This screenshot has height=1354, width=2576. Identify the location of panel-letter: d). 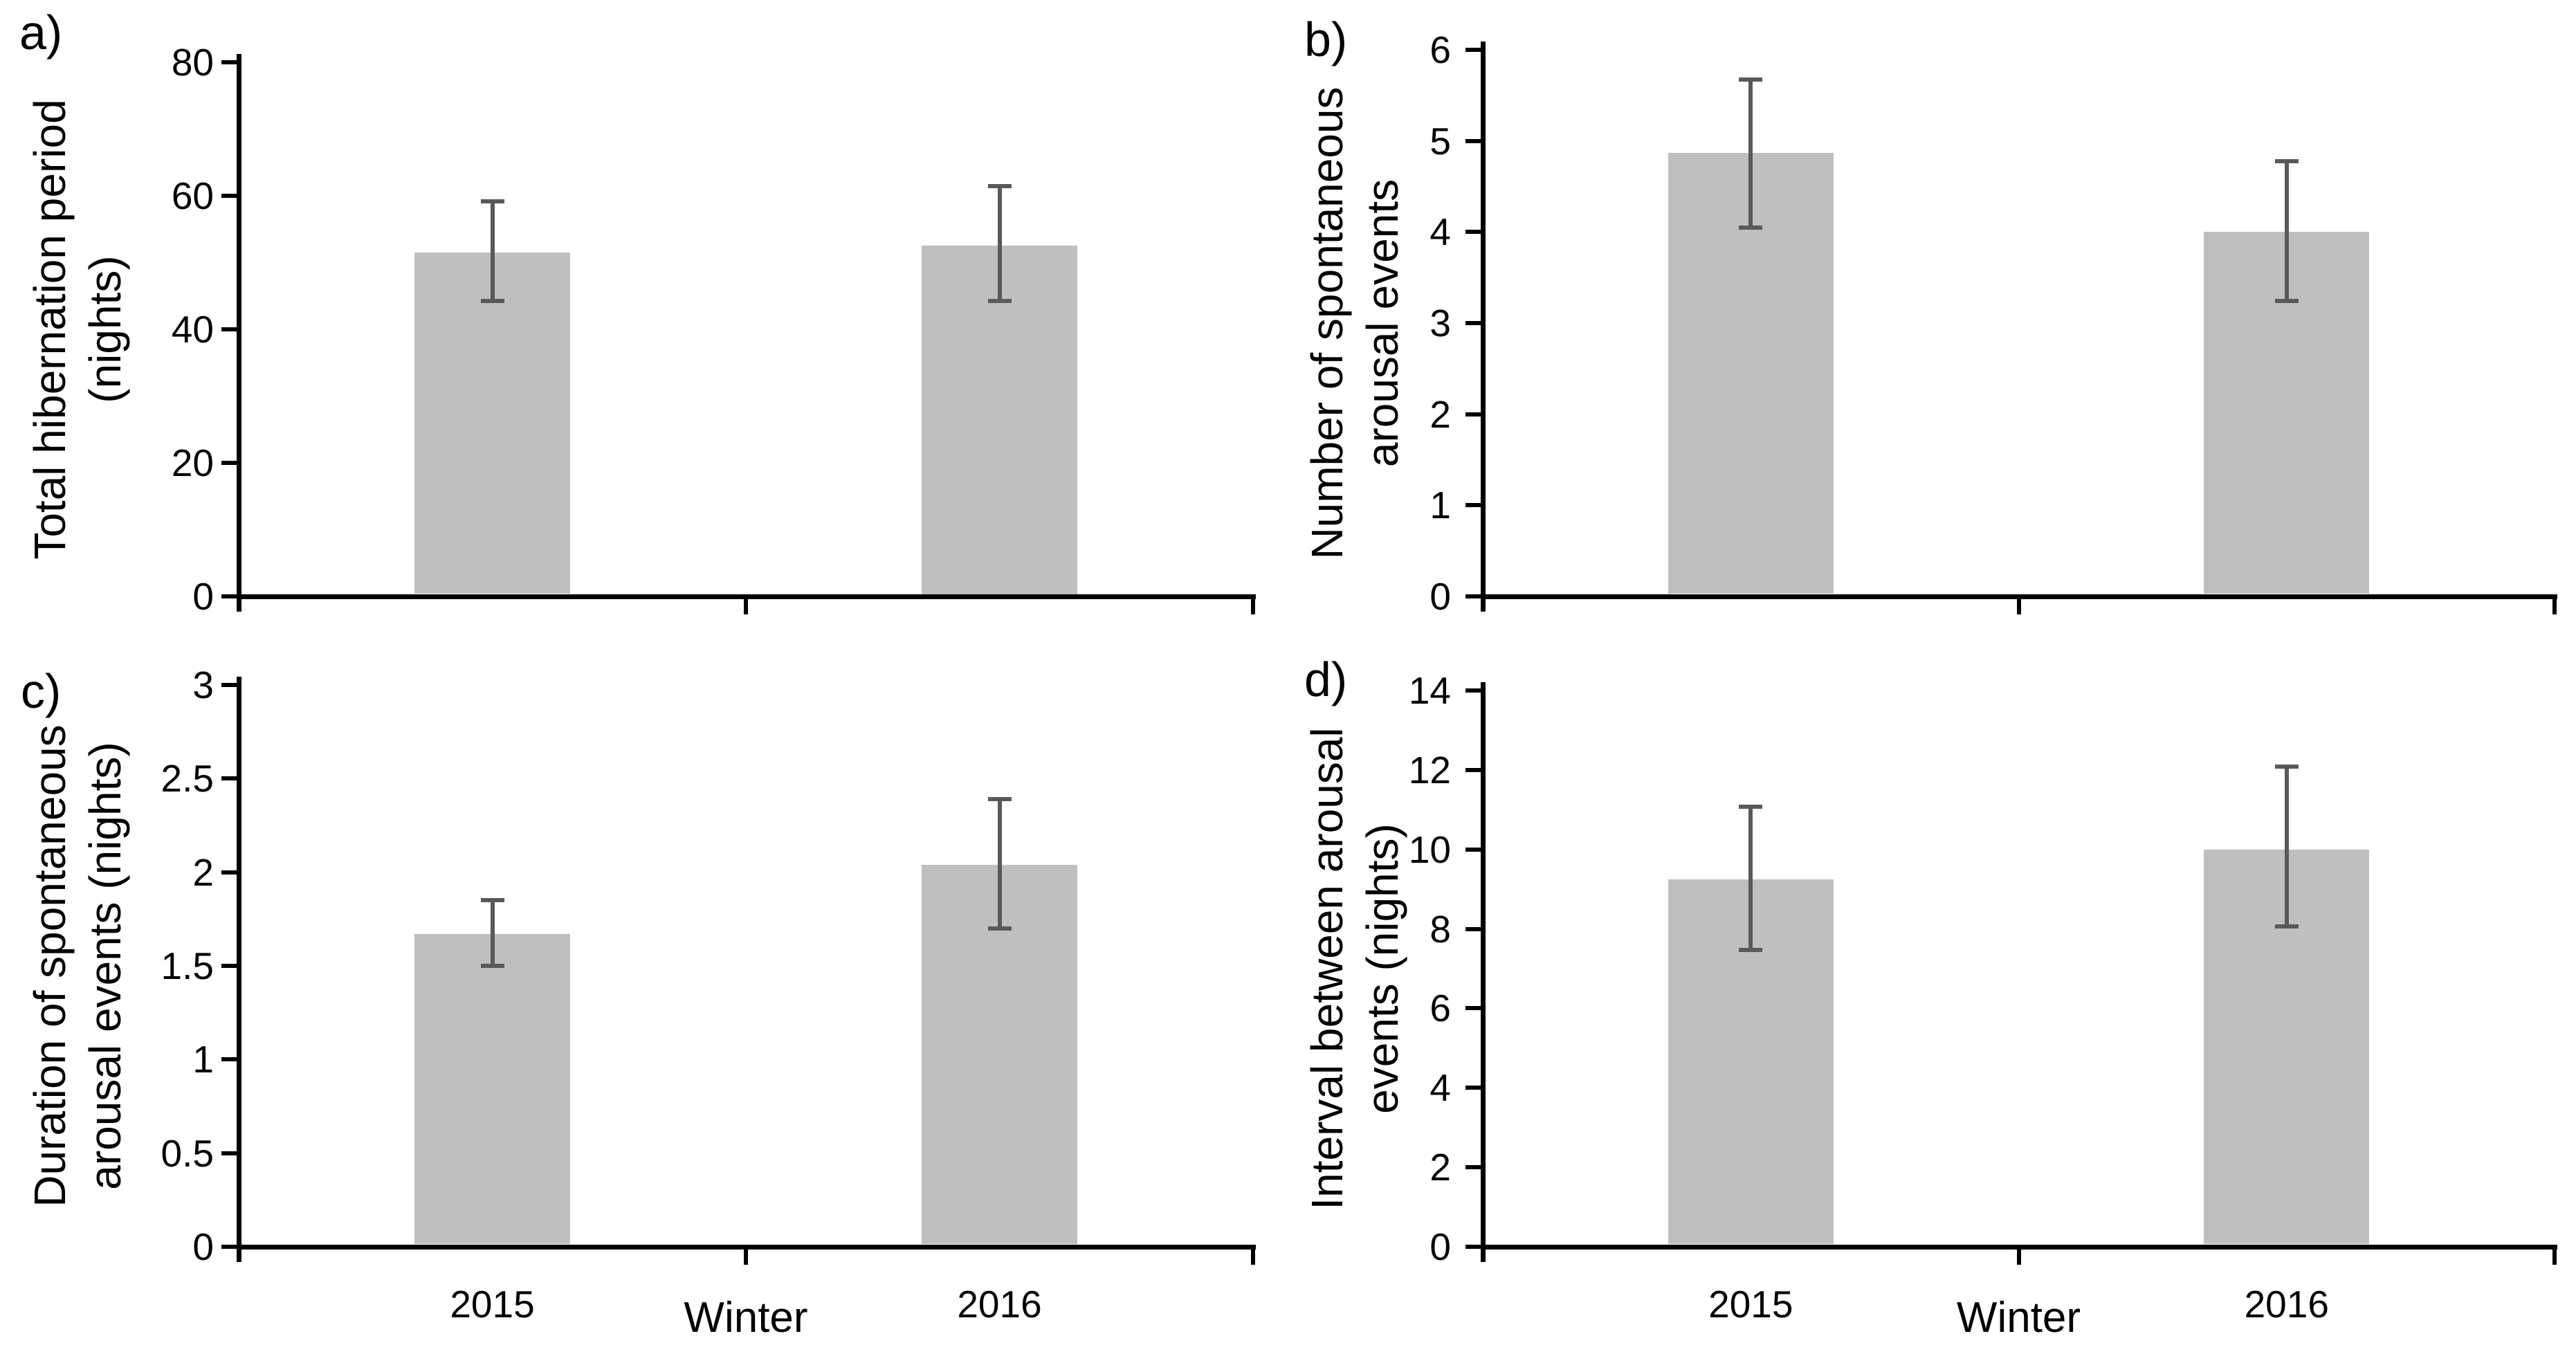
(1326, 679).